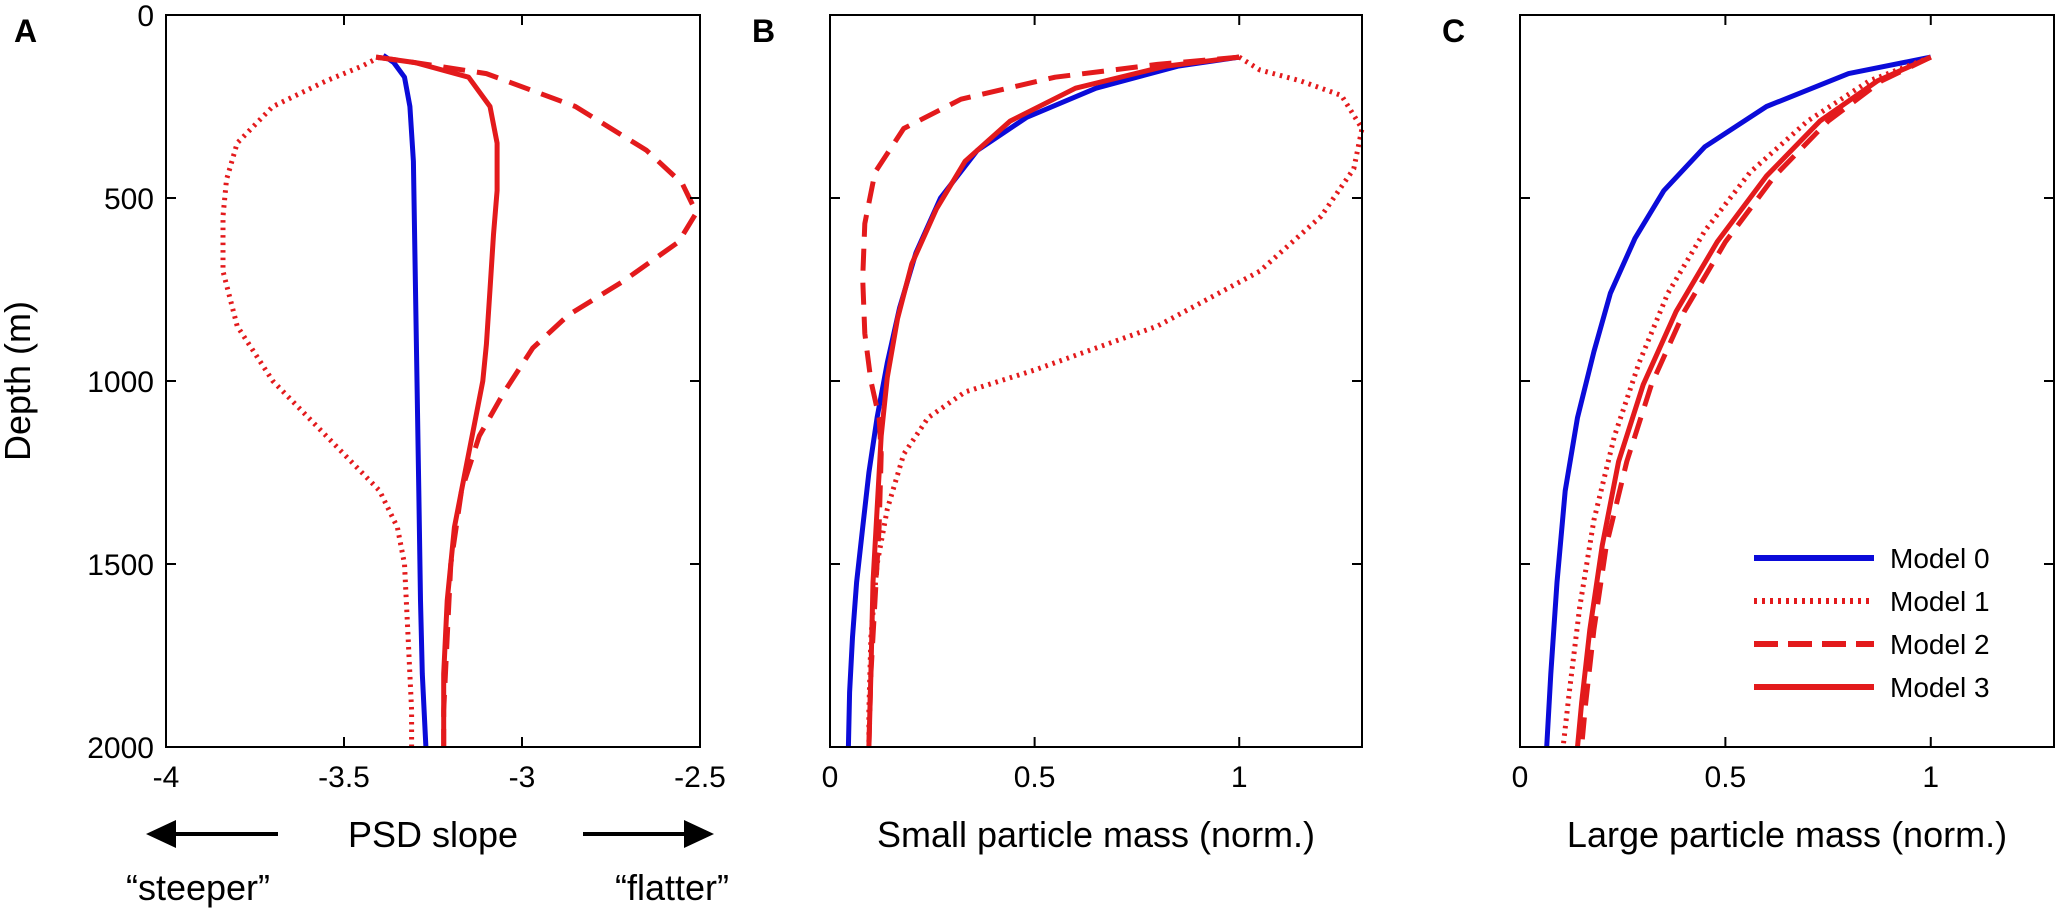 The height and width of the screenshot is (914, 2068). I want to click on legend-label: Model 2, so click(1940, 644).